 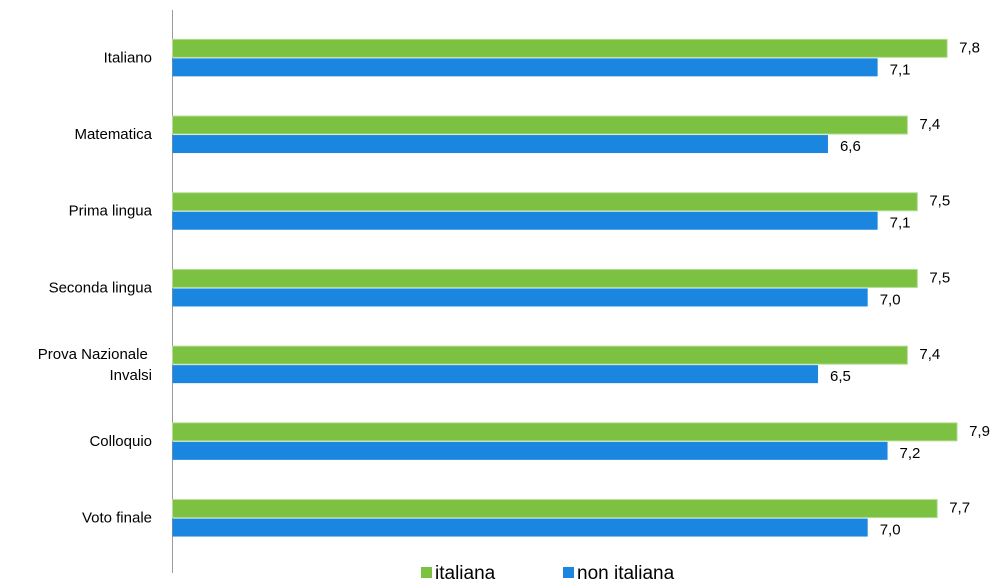 What do you see at coordinates (128, 57) in the screenshot?
I see `y-tick-label: Italiano` at bounding box center [128, 57].